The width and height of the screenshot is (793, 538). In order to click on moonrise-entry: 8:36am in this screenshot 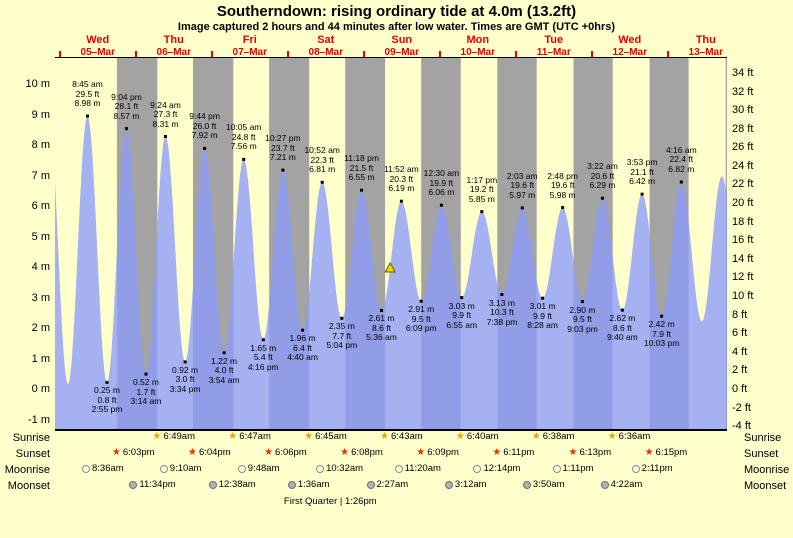, I will do `click(102, 468)`.